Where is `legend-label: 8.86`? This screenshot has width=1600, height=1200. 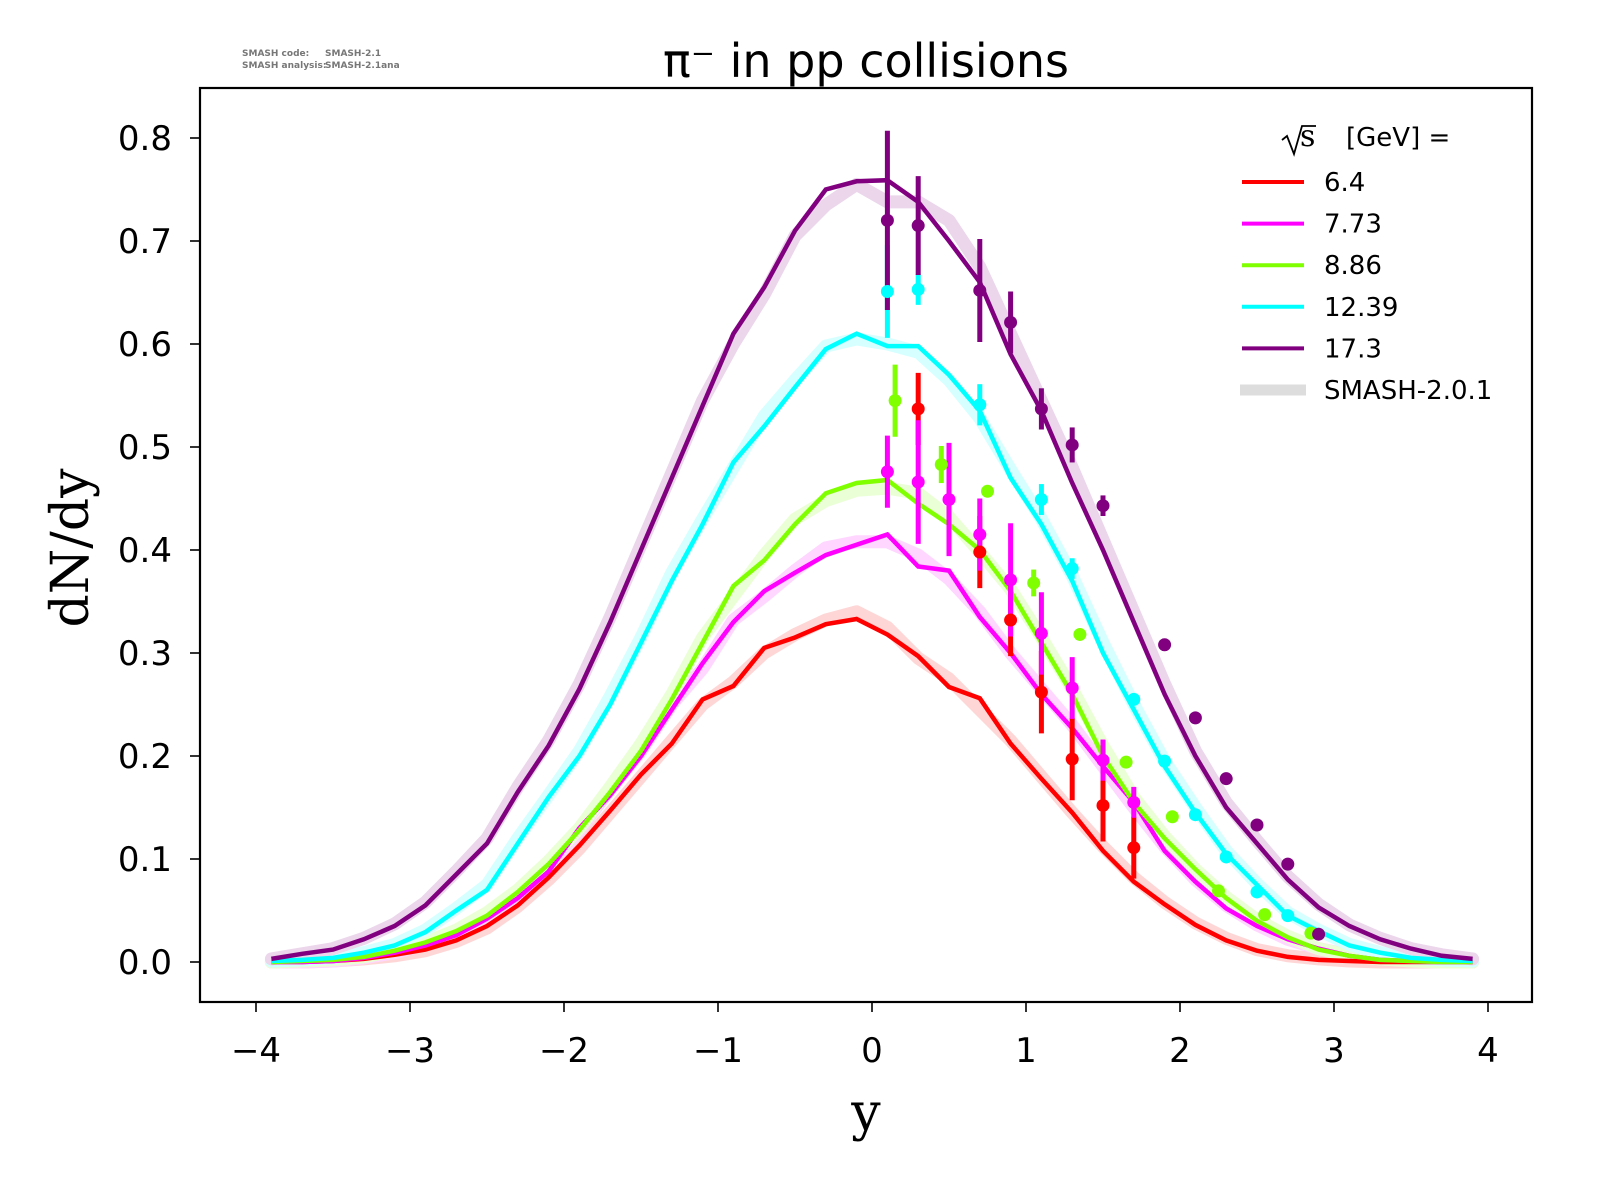 legend-label: 8.86 is located at coordinates (1353, 266).